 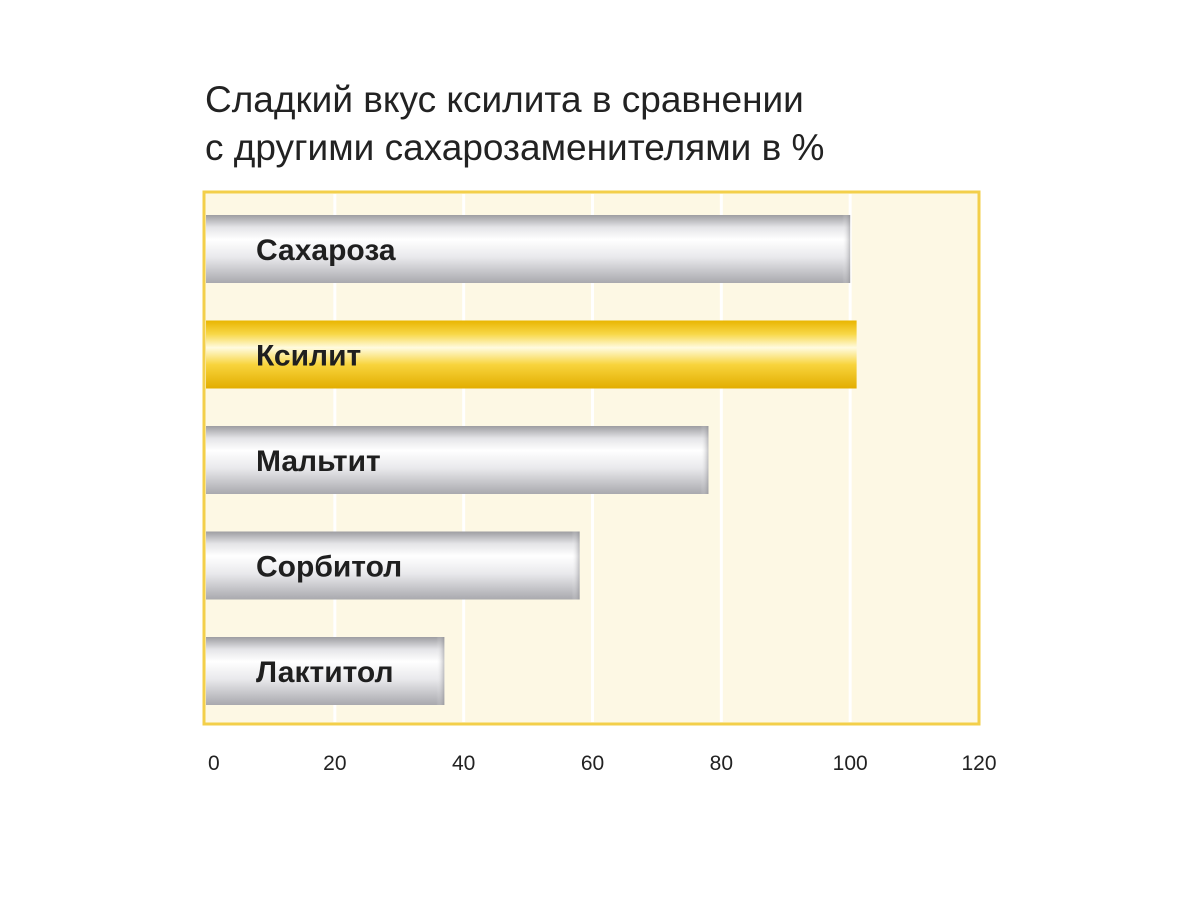 I want to click on chart-title-line-2: с другими сахарозаменителями в %, so click(x=515, y=147).